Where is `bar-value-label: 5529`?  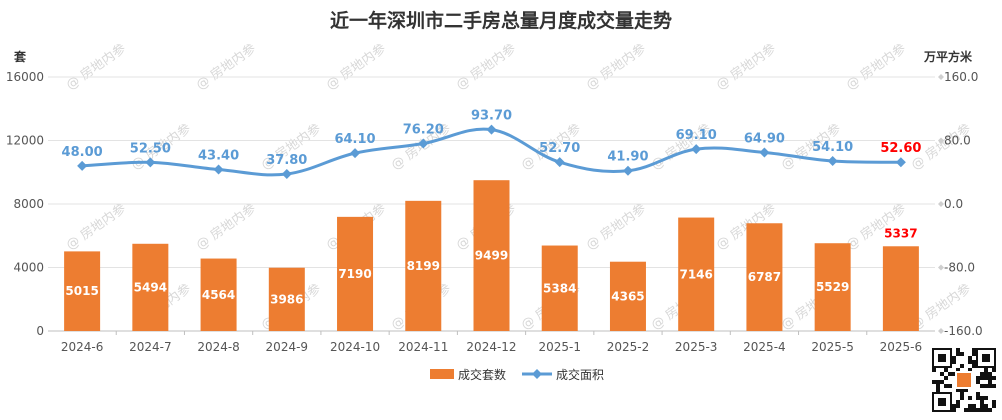
bar-value-label: 5529 is located at coordinates (832, 287).